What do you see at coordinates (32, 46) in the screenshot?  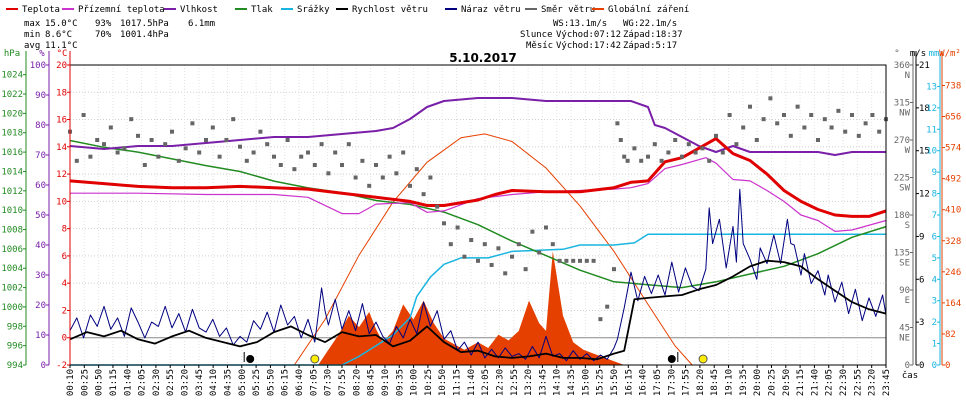 I see `stat-avg-label: avg` at bounding box center [32, 46].